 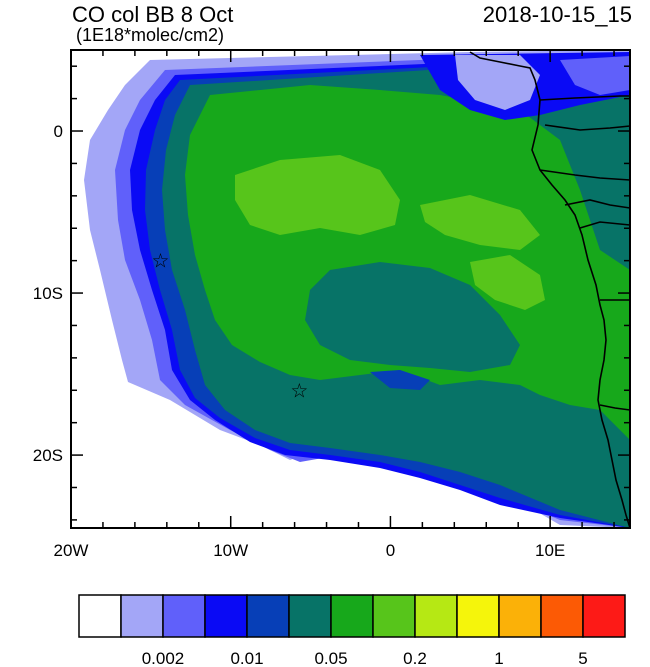 I want to click on map-units: (1E18*molec/cm2), so click(x=150, y=35).